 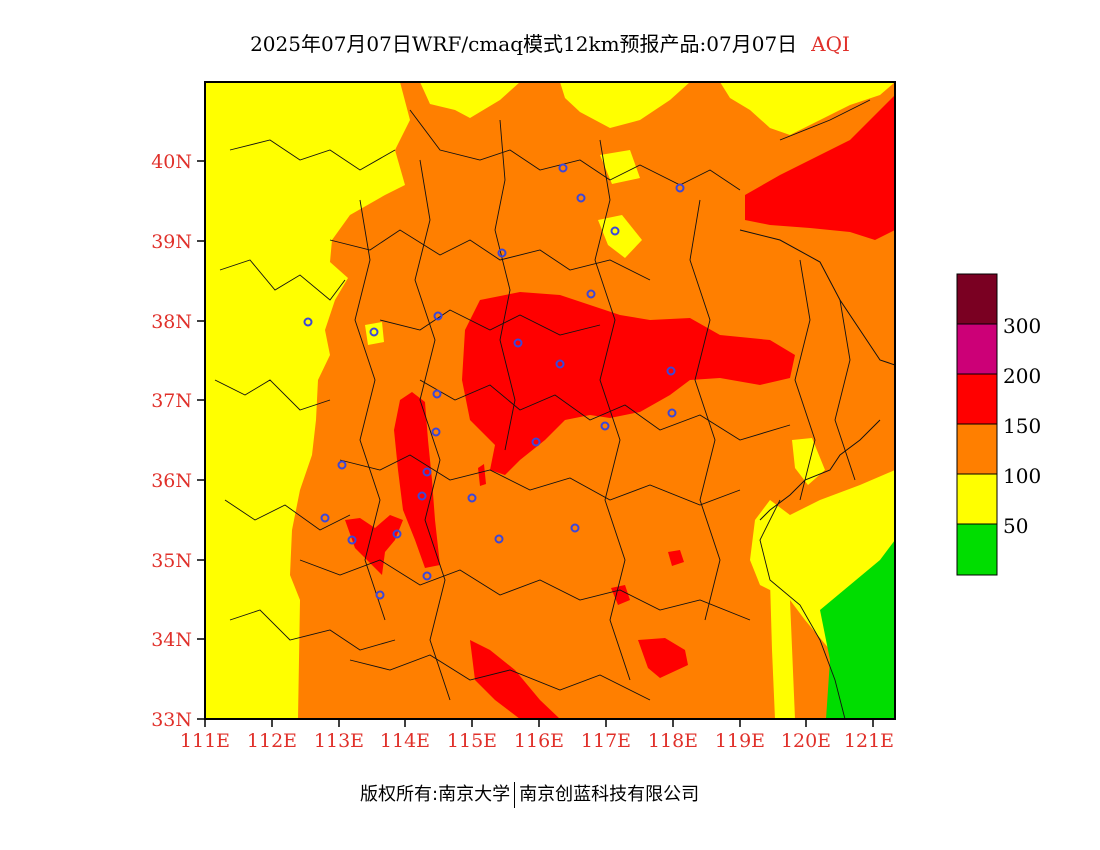 I want to click on copyright-footer: 版权所有:南京大学 南京创蓝科技有限公司, so click(x=529, y=794).